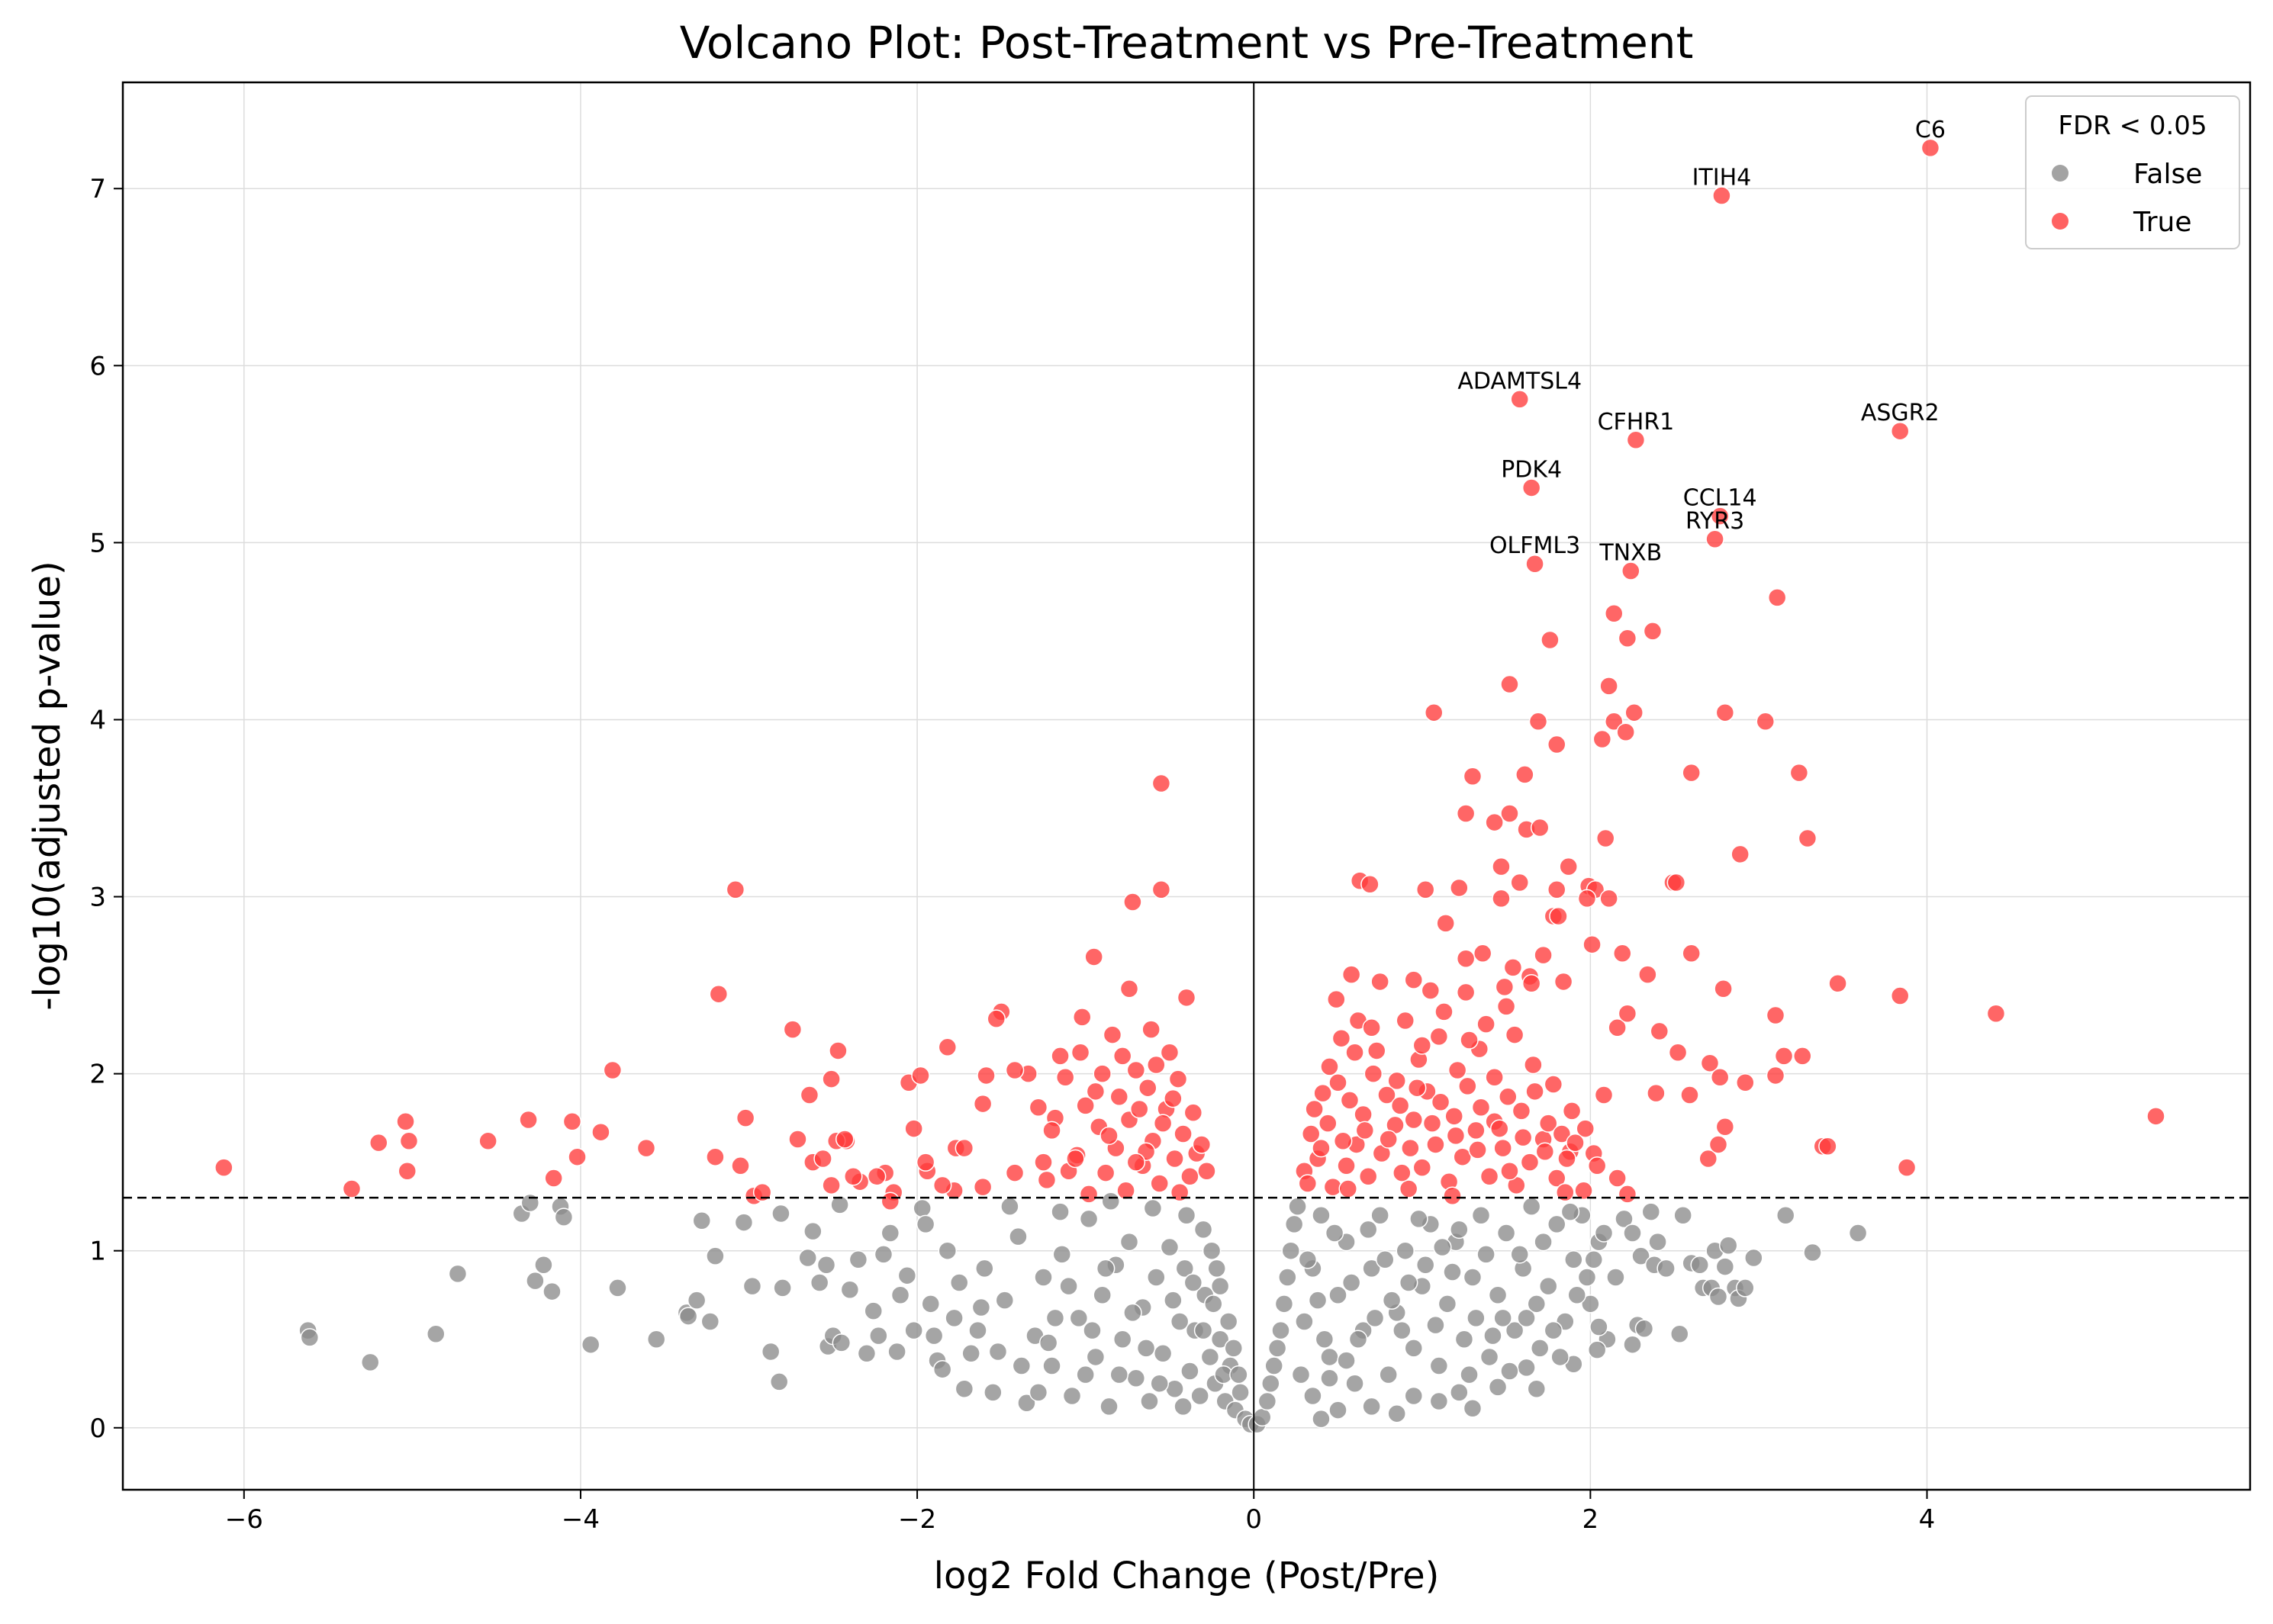  I want to click on legend-marker-false, so click(2060, 173).